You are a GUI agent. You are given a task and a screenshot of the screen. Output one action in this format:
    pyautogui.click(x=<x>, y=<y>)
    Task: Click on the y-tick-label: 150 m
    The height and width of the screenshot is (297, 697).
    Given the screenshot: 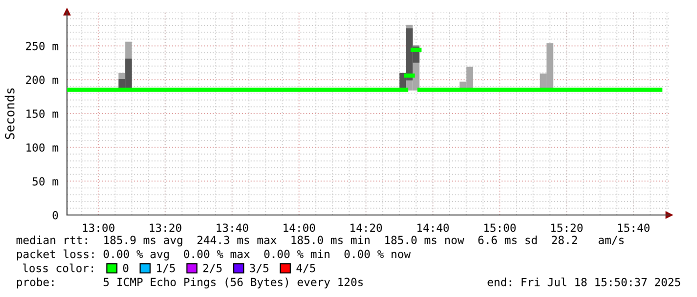 What is the action you would take?
    pyautogui.click(x=42, y=114)
    